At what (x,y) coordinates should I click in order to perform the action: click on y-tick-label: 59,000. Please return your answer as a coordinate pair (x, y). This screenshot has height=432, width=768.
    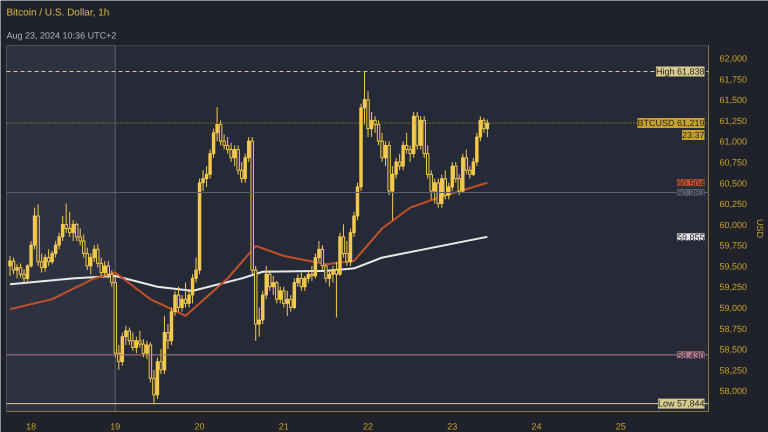
    Looking at the image, I should click on (734, 308).